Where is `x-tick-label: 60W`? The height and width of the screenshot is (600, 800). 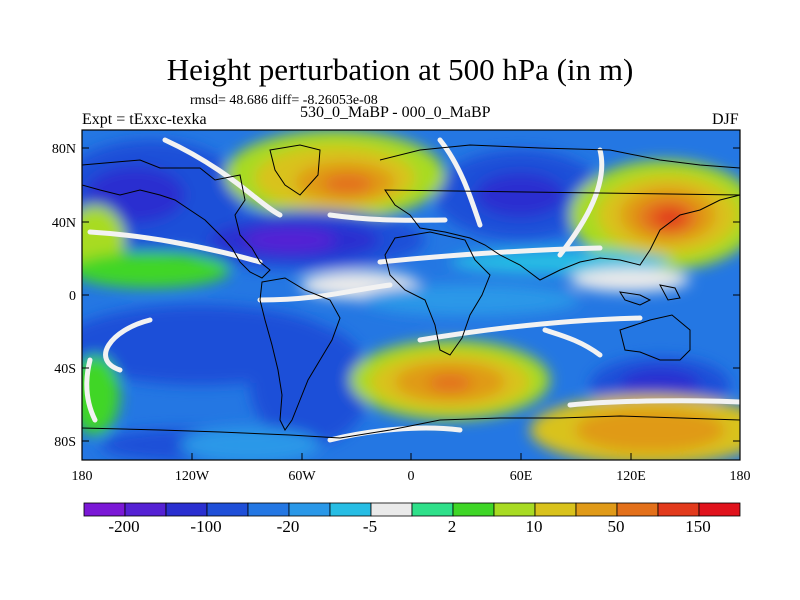 x-tick-label: 60W is located at coordinates (302, 476).